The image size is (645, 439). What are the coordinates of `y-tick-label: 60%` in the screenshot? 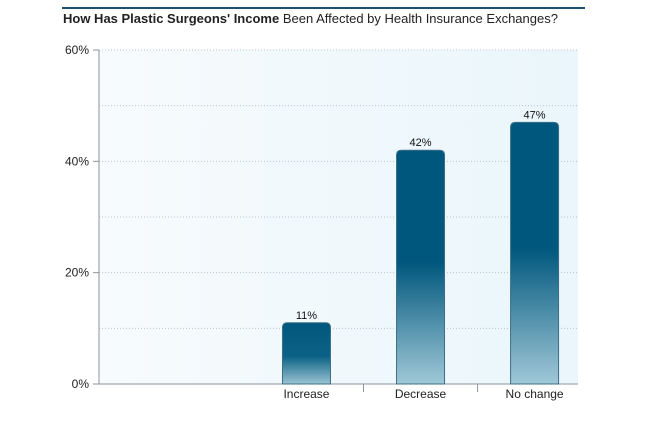 It's located at (77, 50).